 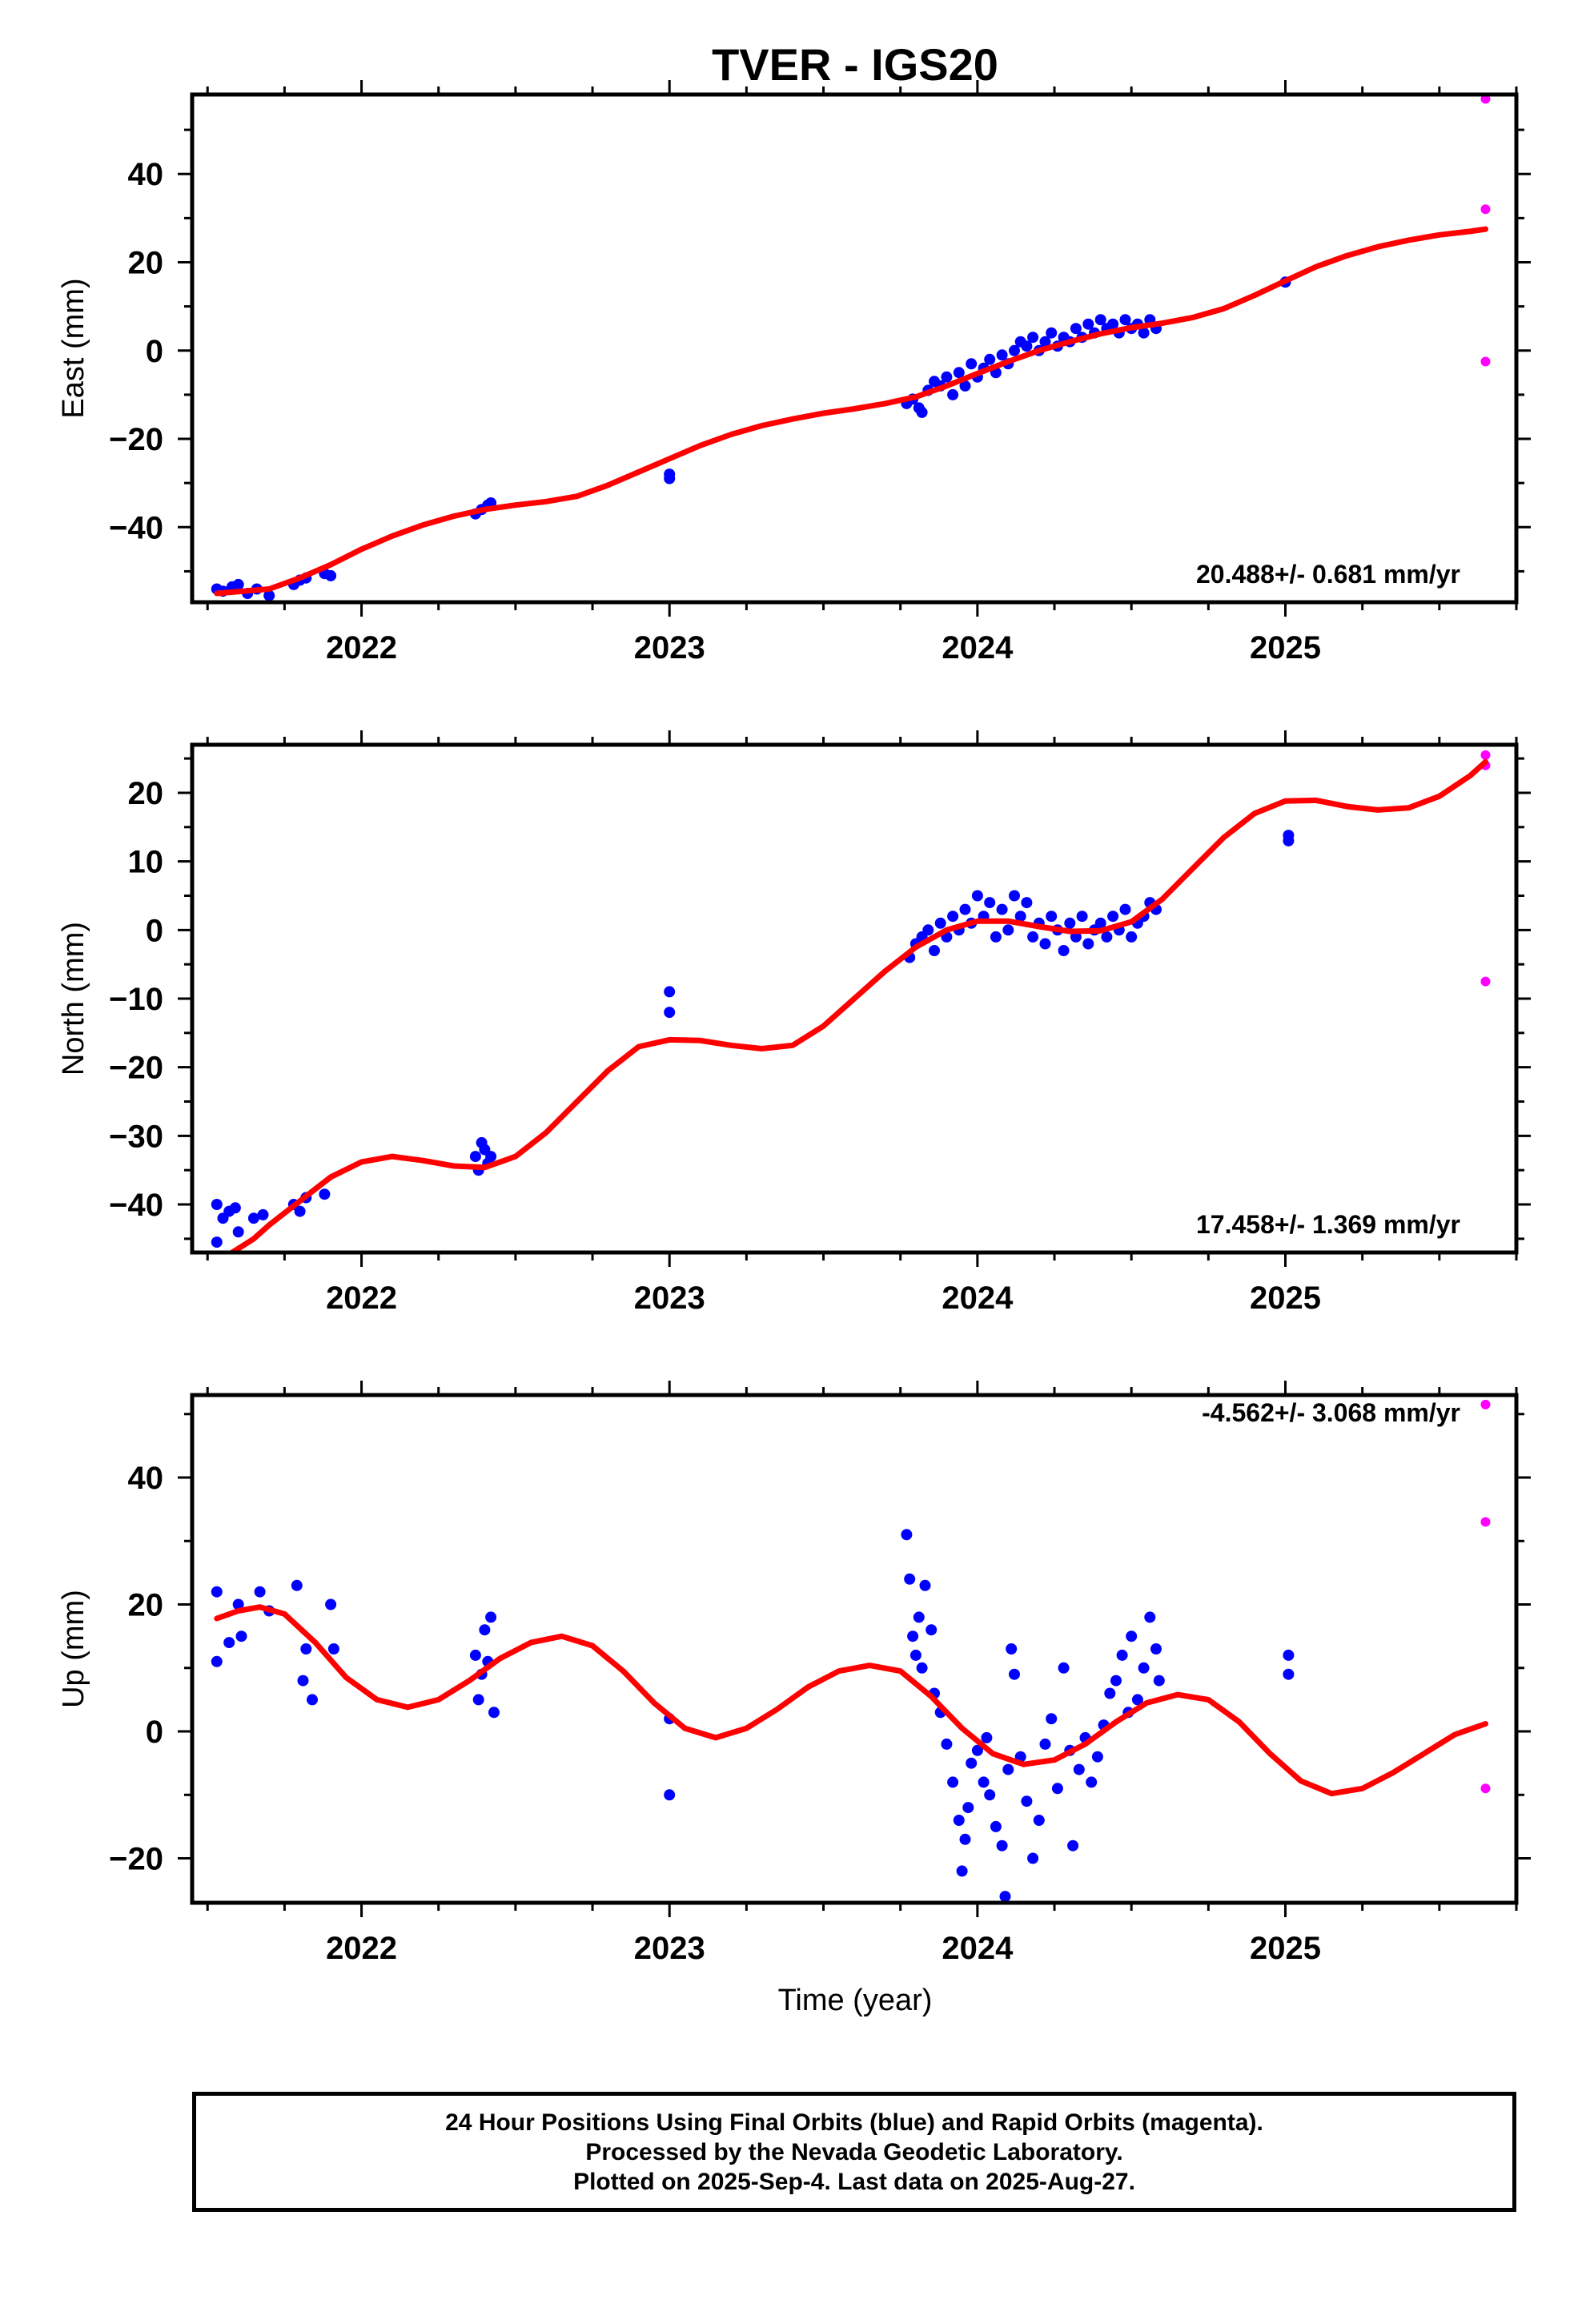 I want to click on y-tick-label: −20, so click(x=136, y=1068).